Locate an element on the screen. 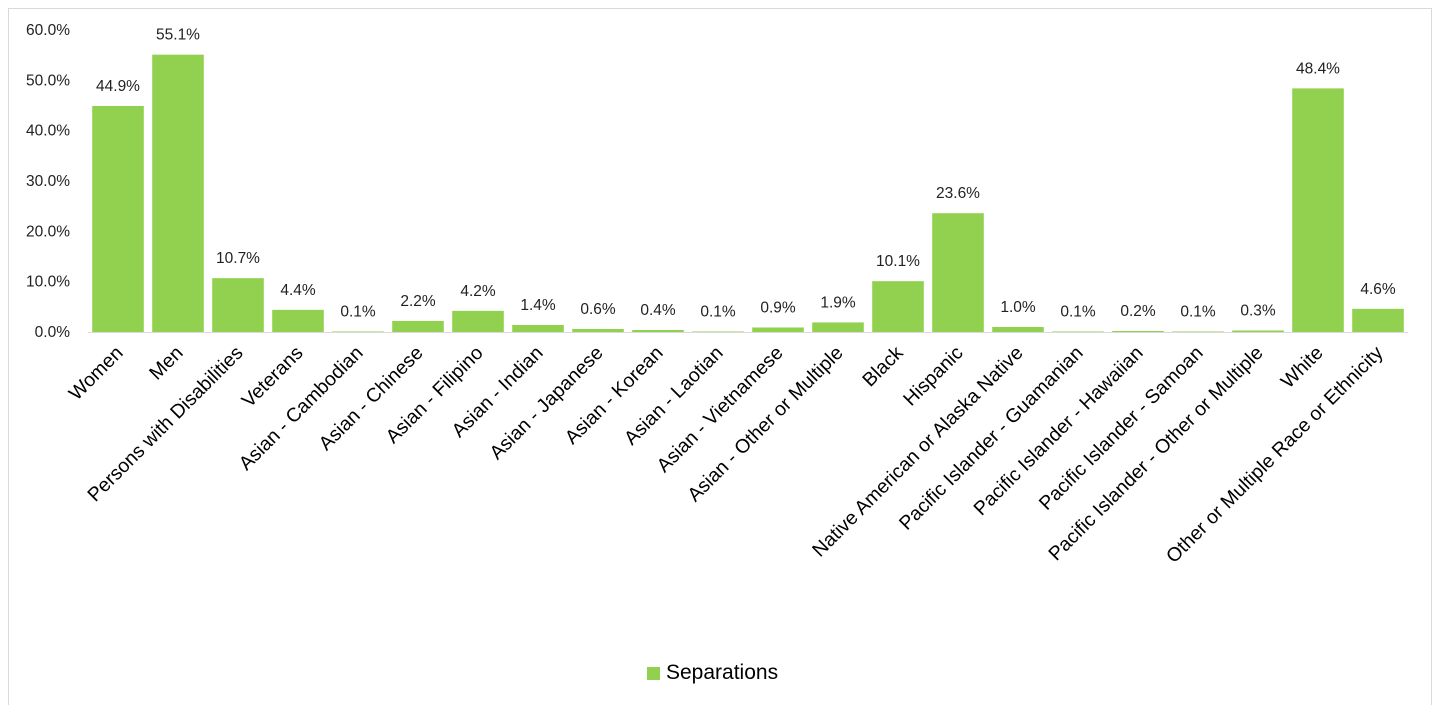  data-label: 0.6% is located at coordinates (598, 309).